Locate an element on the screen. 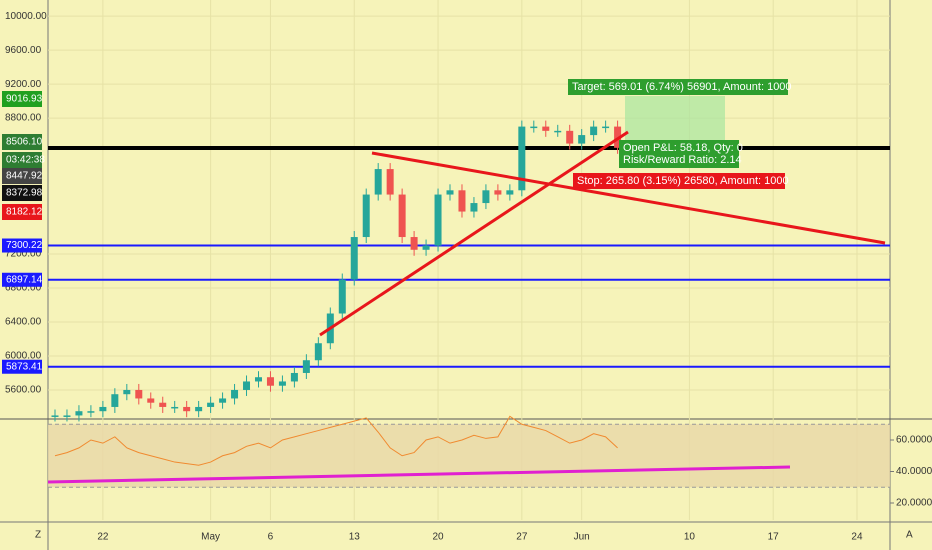 This screenshot has width=932, height=550. x-tick-label: 13 is located at coordinates (355, 537).